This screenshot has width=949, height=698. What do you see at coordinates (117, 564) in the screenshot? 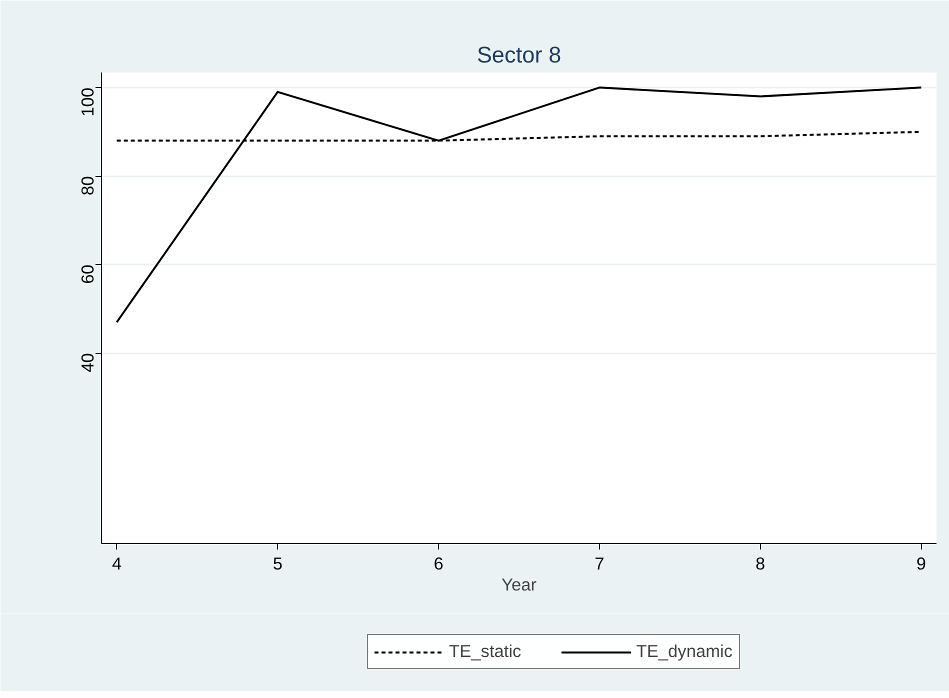
I see `x-tick-label: 4` at bounding box center [117, 564].